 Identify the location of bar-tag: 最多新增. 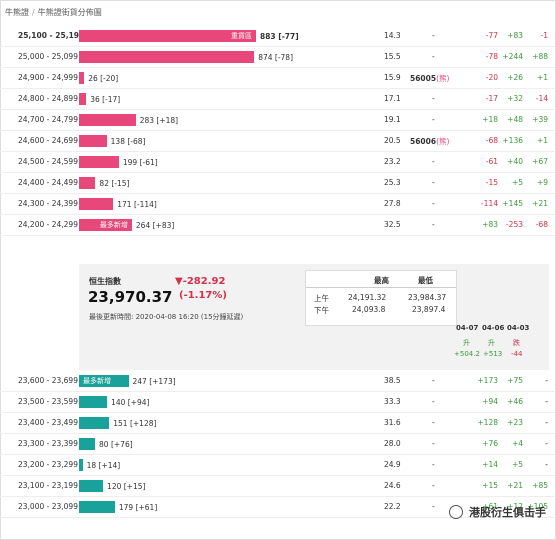
(113, 225).